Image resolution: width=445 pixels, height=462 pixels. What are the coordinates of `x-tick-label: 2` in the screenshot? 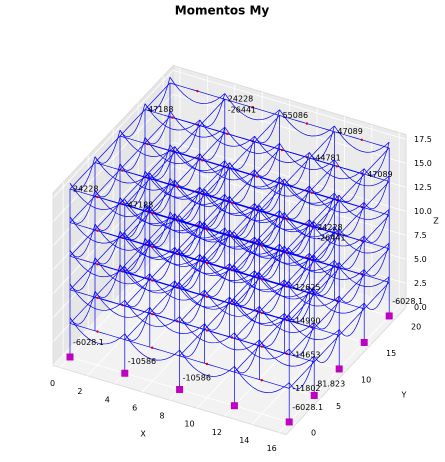 It's located at (79, 391).